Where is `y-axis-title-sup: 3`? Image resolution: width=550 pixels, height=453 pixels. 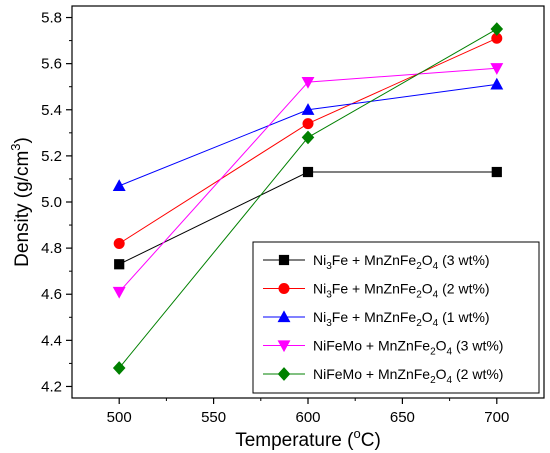 y-axis-title-sup: 3 is located at coordinates (15, 146).